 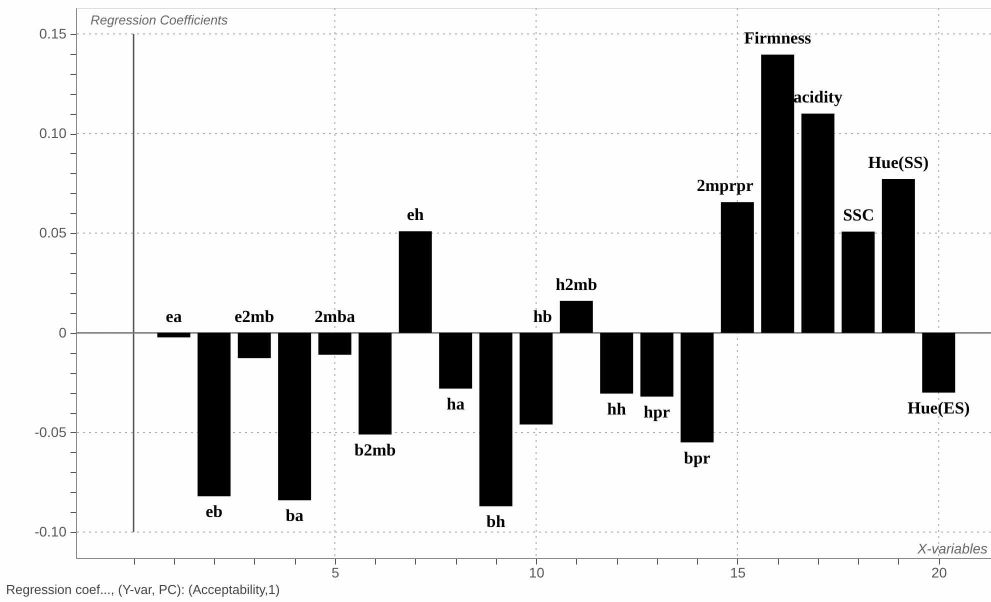 I want to click on annotation: Firmness, so click(x=778, y=38).